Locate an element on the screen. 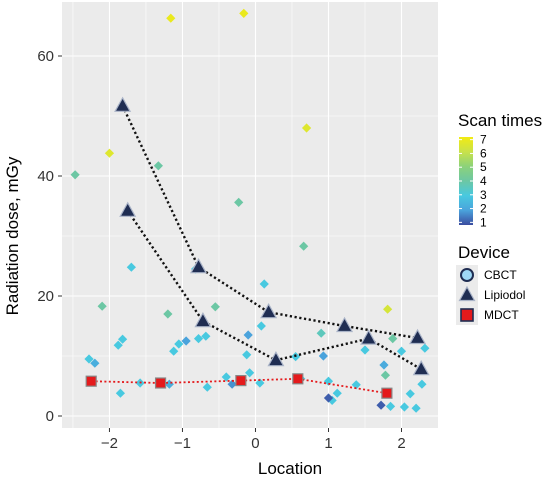 Image resolution: width=554 pixels, height=479 pixels. scan-times-legend-title: Scan times is located at coordinates (500, 120).